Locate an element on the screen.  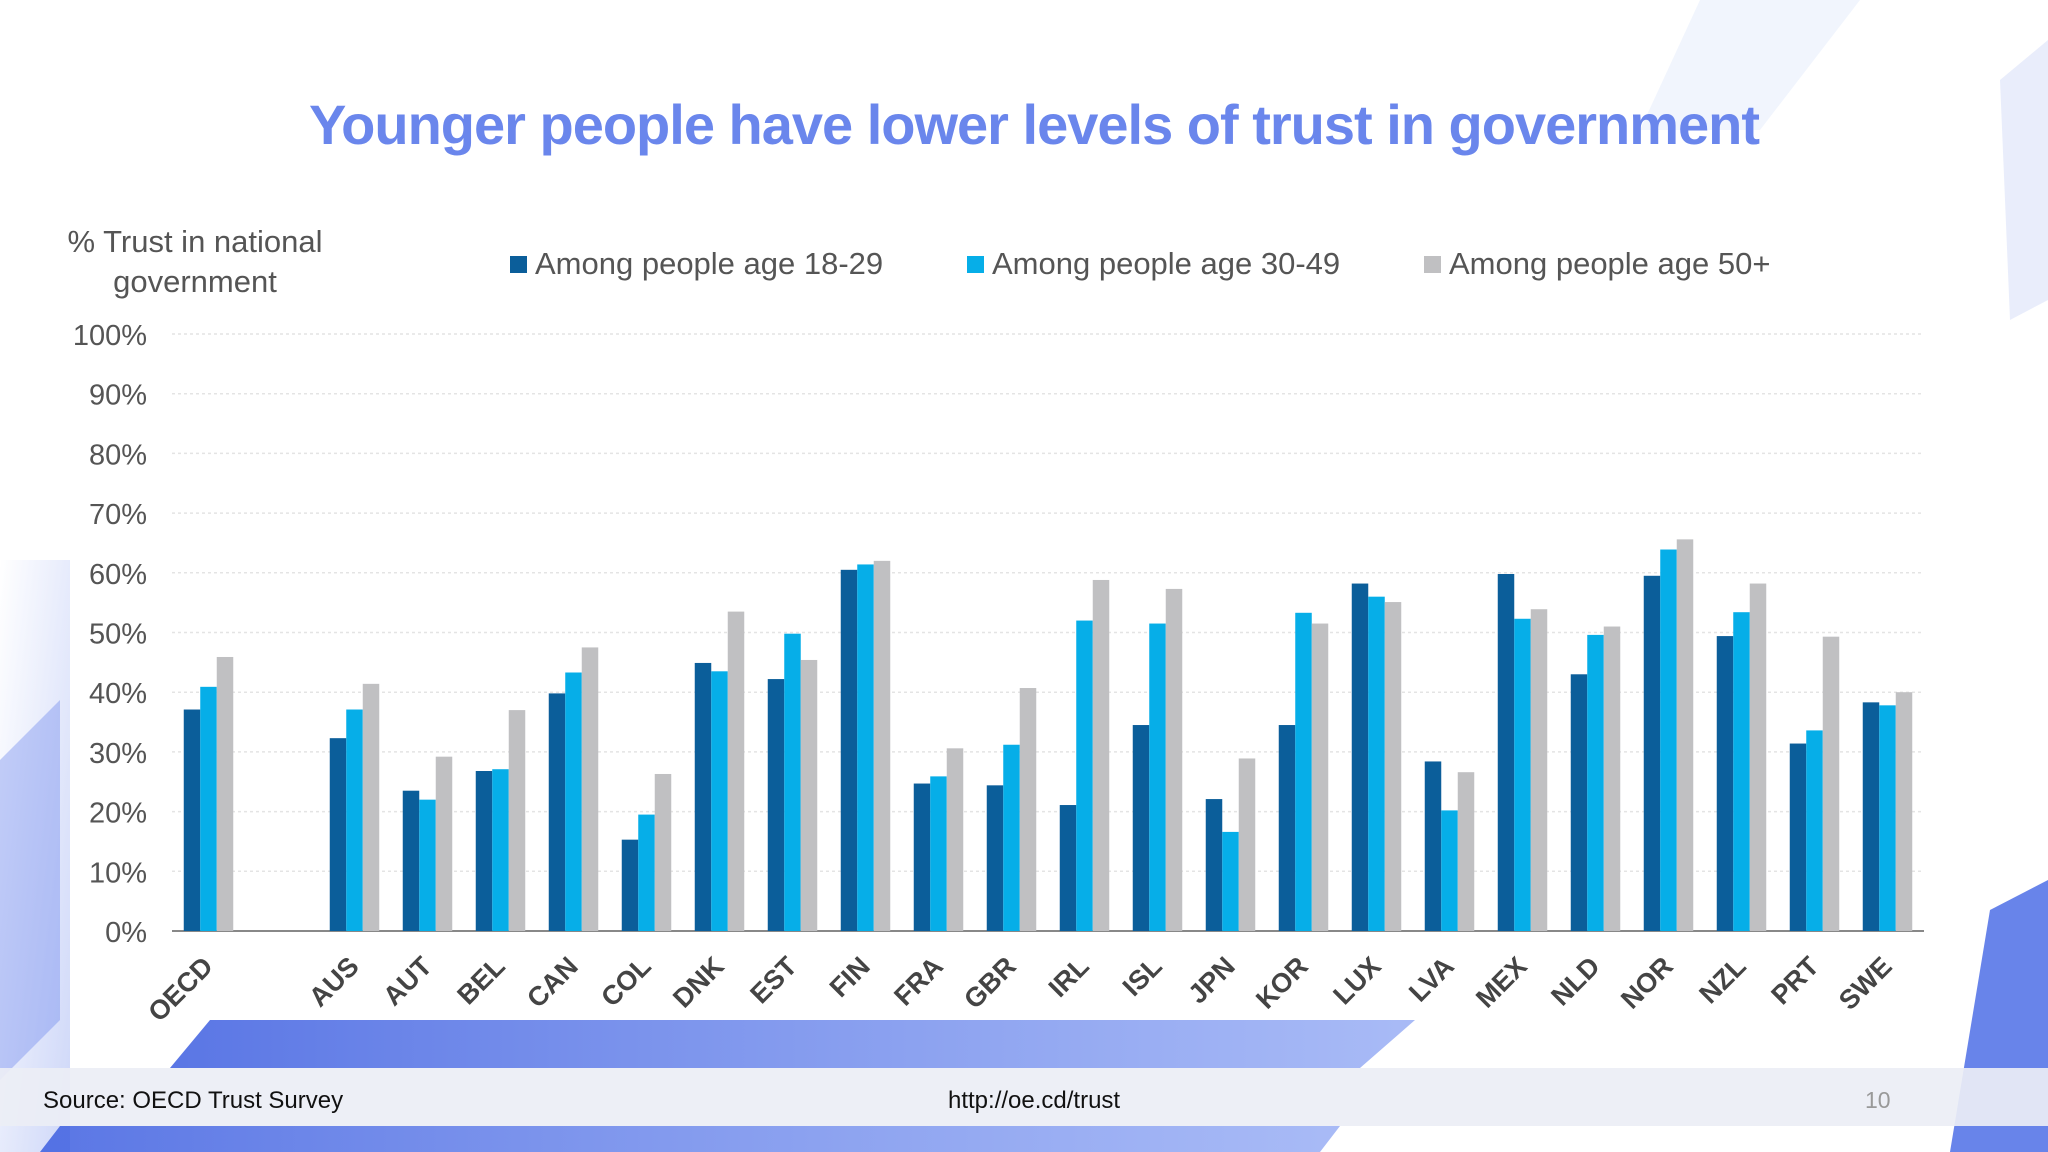
footer-bar is located at coordinates (1024, 1097).